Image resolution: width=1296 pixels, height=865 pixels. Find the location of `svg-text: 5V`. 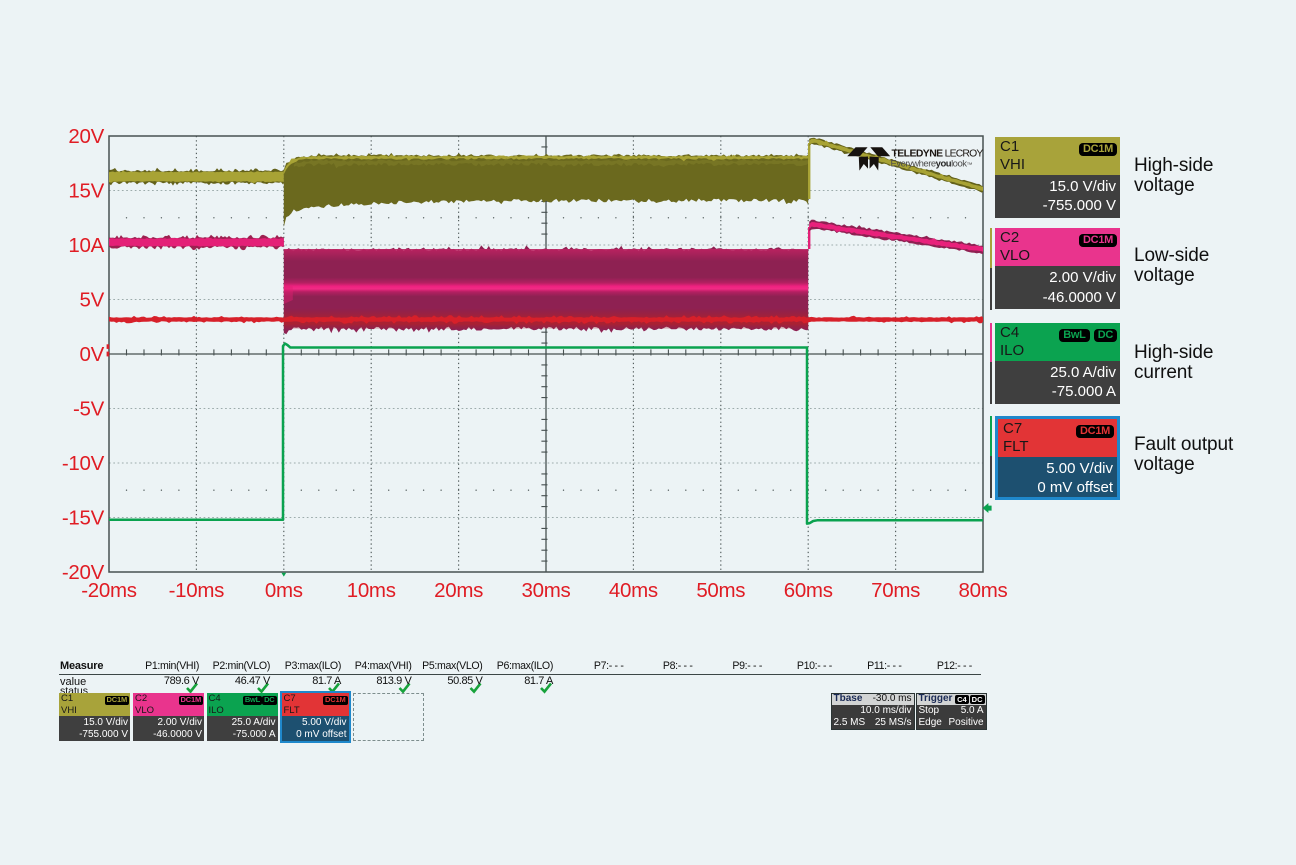

svg-text: 5V is located at coordinates (92, 300).